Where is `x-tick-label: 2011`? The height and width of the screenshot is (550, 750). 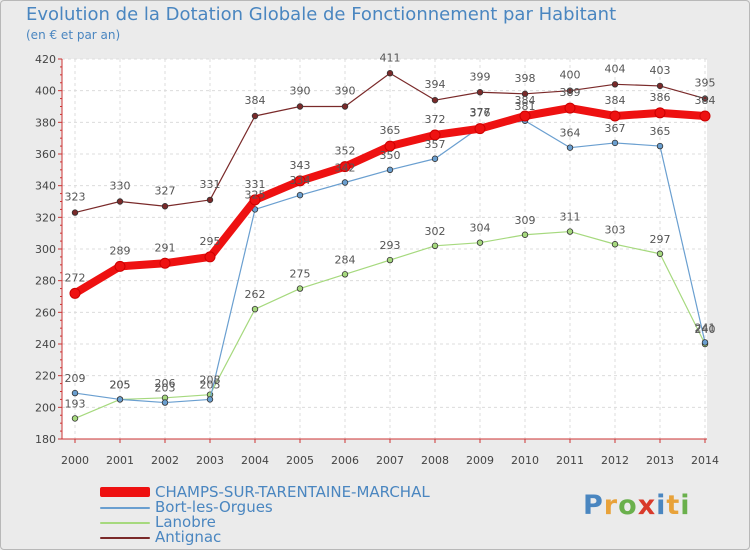 x-tick-label: 2011 is located at coordinates (570, 460).